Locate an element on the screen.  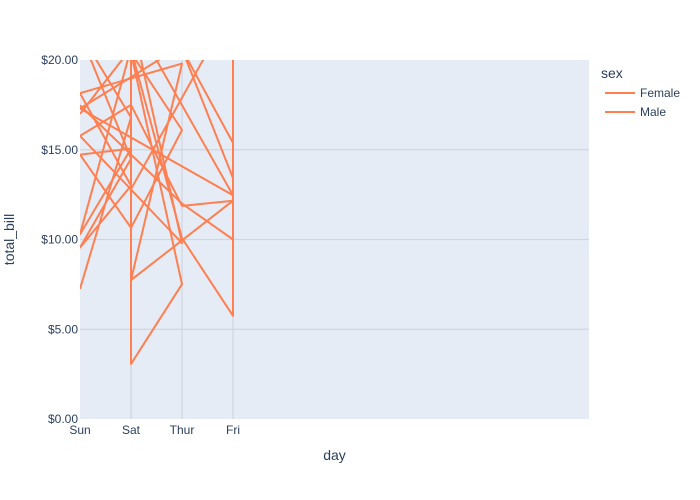
x-axis-tick-labels: Sun Sat Thur Fri is located at coordinates (154, 430).